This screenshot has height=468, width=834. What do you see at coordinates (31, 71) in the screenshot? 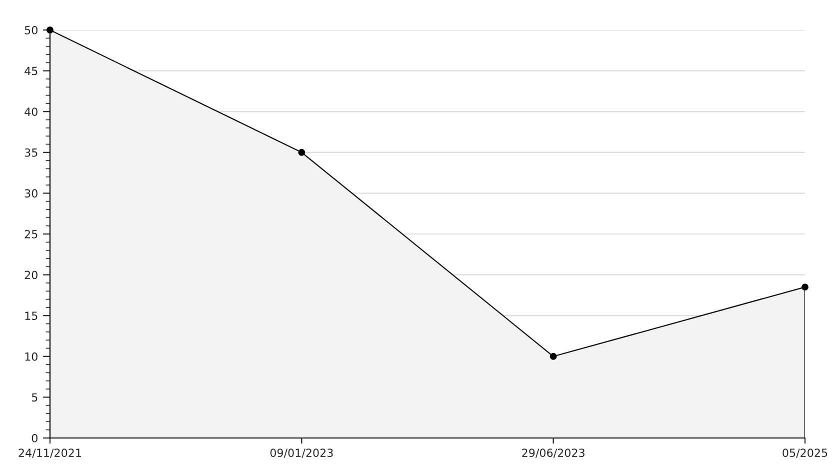
I see `y-tick-label: 45` at bounding box center [31, 71].